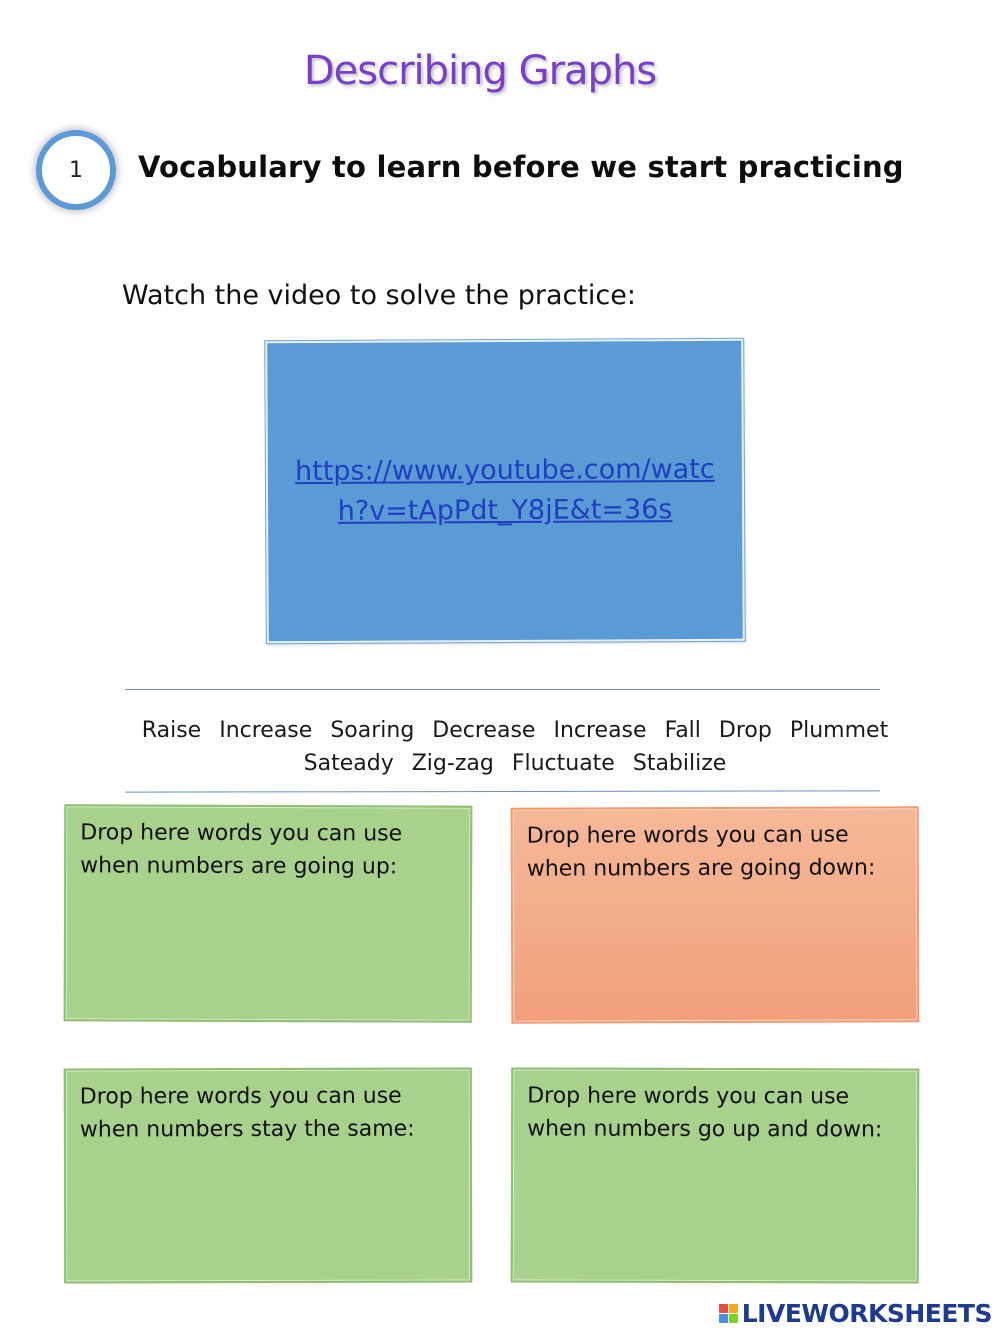 The width and height of the screenshot is (1000, 1332). What do you see at coordinates (839, 730) in the screenshot?
I see `draggable-word: Plummet` at bounding box center [839, 730].